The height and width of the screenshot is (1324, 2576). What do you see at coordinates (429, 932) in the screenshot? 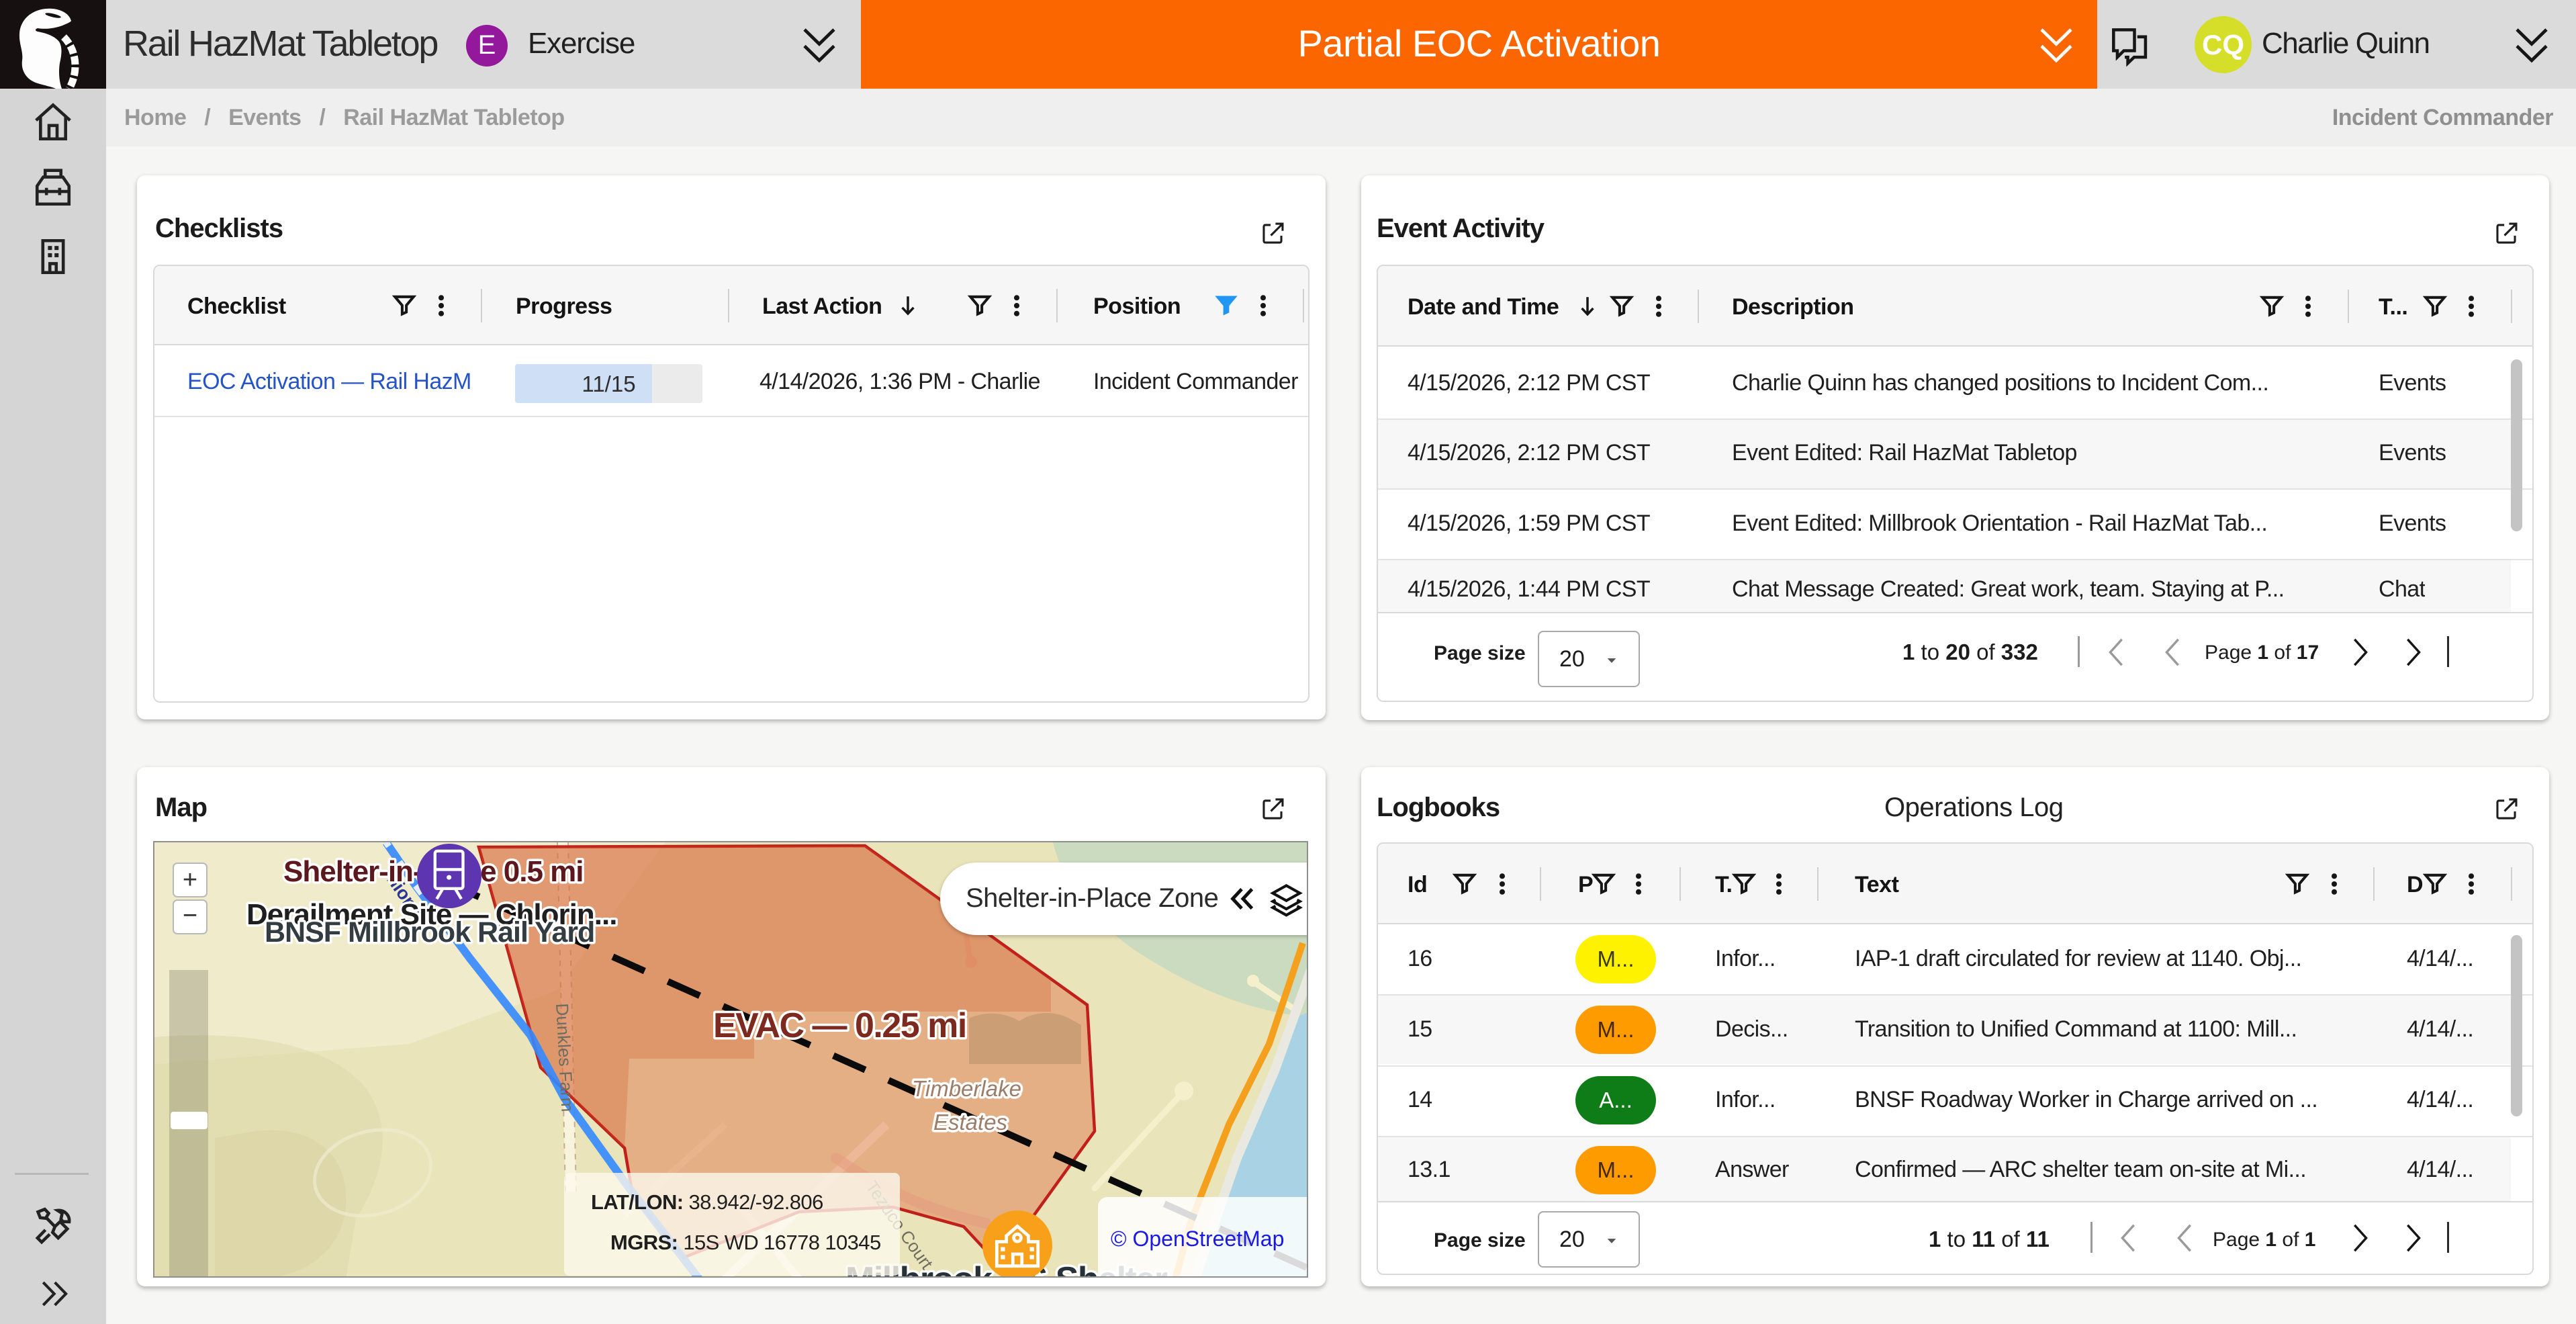
I see `svg-text: BNSF Millbrook Rail Yard` at bounding box center [429, 932].